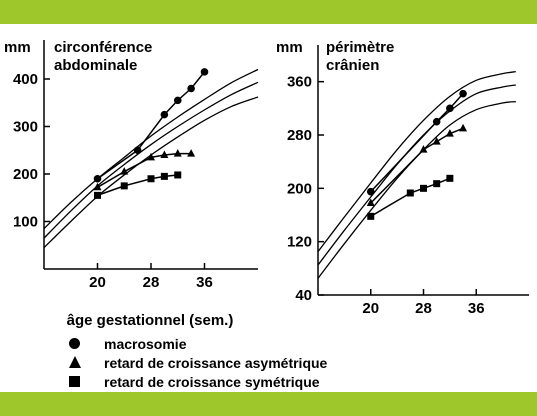 The height and width of the screenshot is (416, 537). Describe the element at coordinates (25, 222) in the screenshot. I see `y-tick-label: 100` at that location.